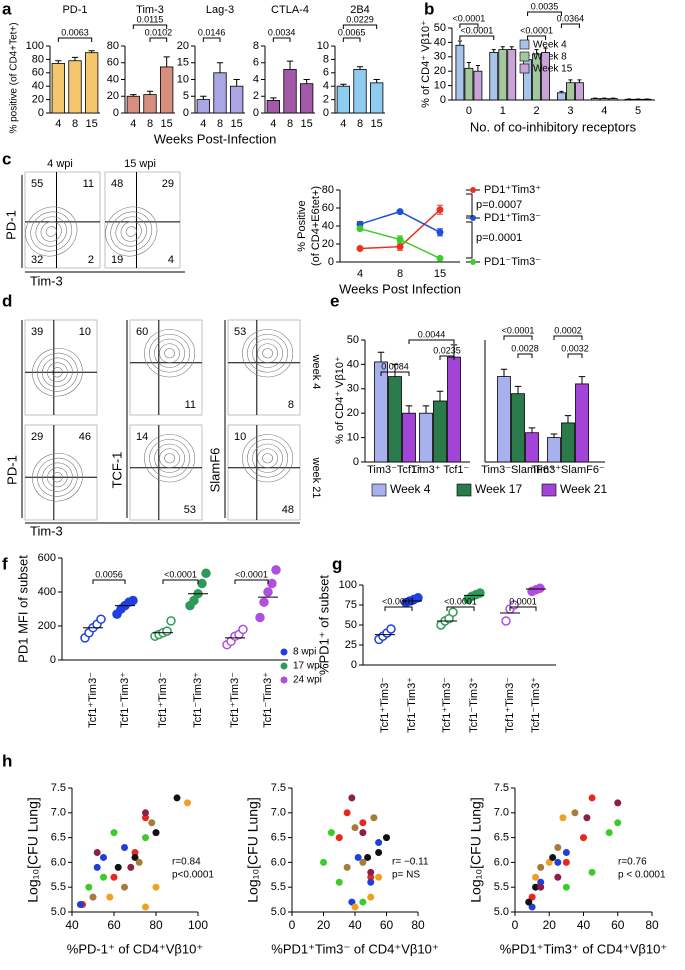 This screenshot has height=970, width=685. I want to click on quadrant-value: 2, so click(91, 260).